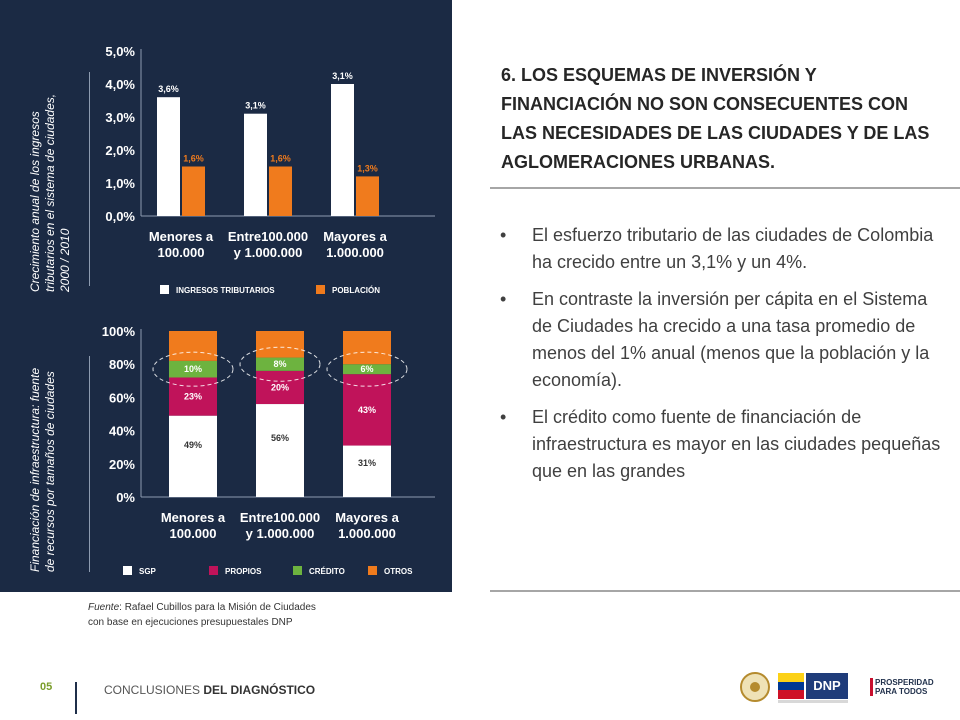  Describe the element at coordinates (122, 464) in the screenshot. I see `y-tick-label: 20%` at that location.